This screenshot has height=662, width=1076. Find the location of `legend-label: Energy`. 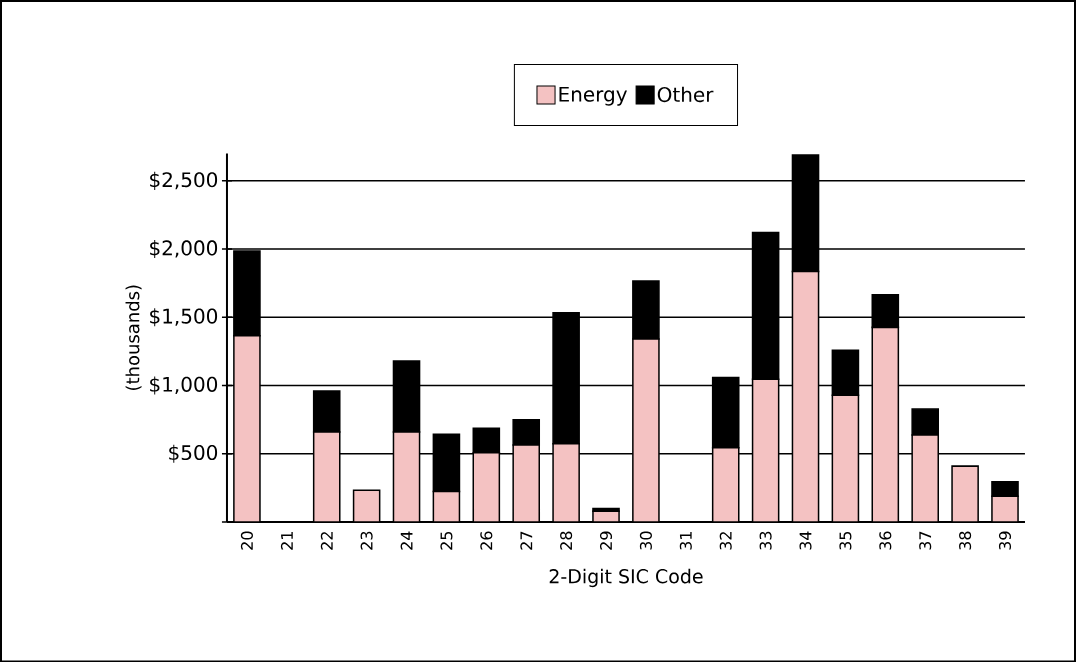

legend-label: Energy is located at coordinates (593, 96).